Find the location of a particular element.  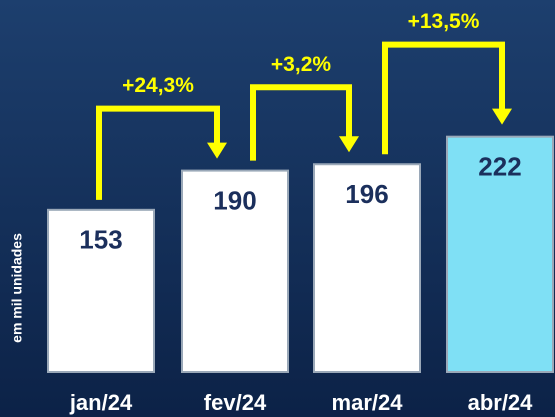

annotation-label: +13,5% is located at coordinates (444, 21).